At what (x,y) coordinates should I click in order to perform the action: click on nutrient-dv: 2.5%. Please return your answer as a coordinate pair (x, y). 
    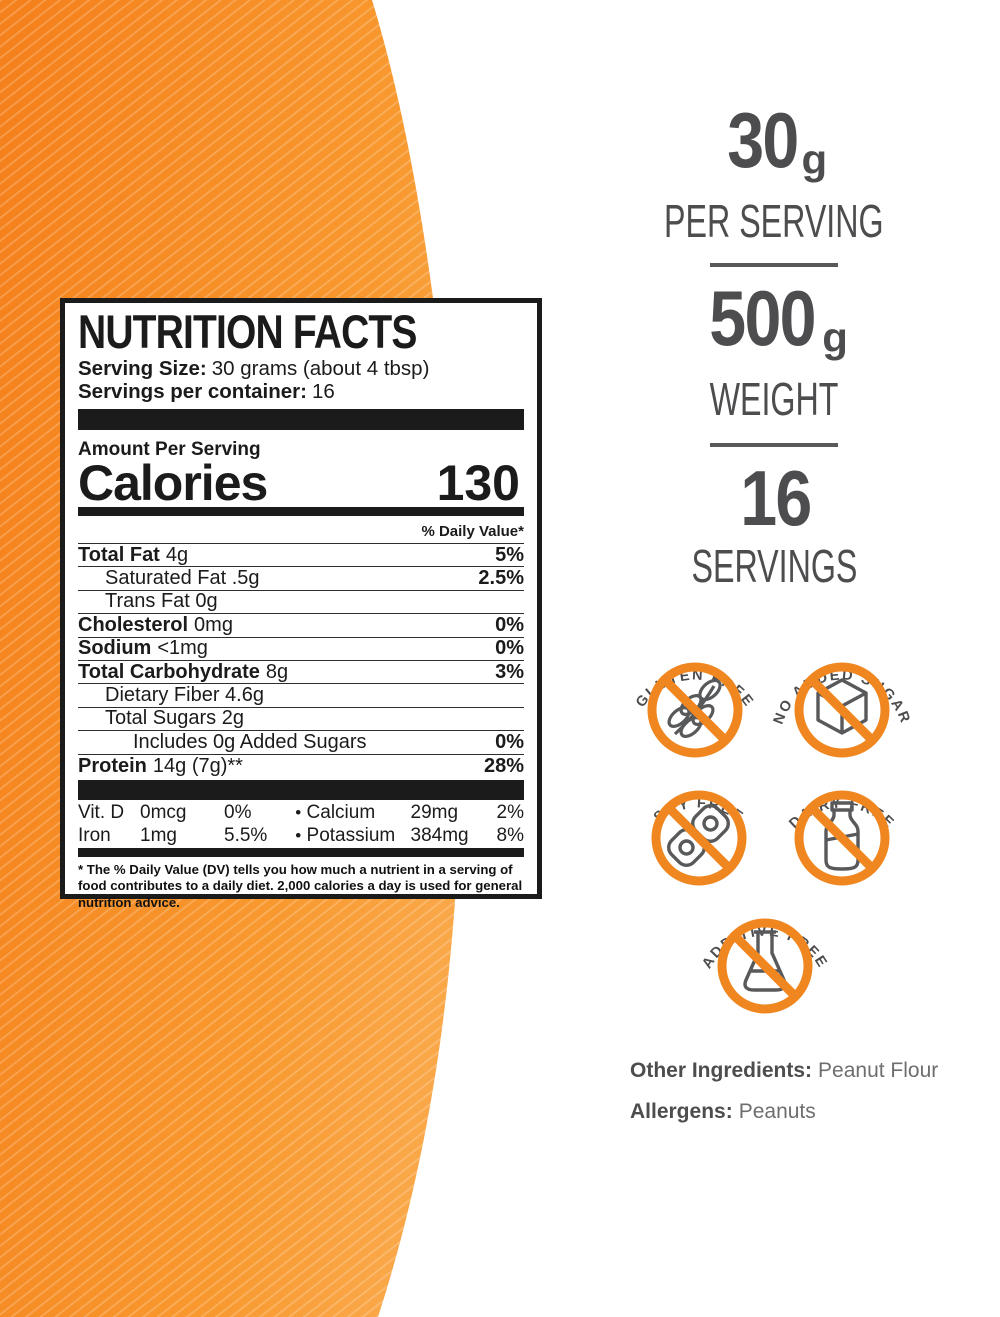
    Looking at the image, I should click on (501, 578).